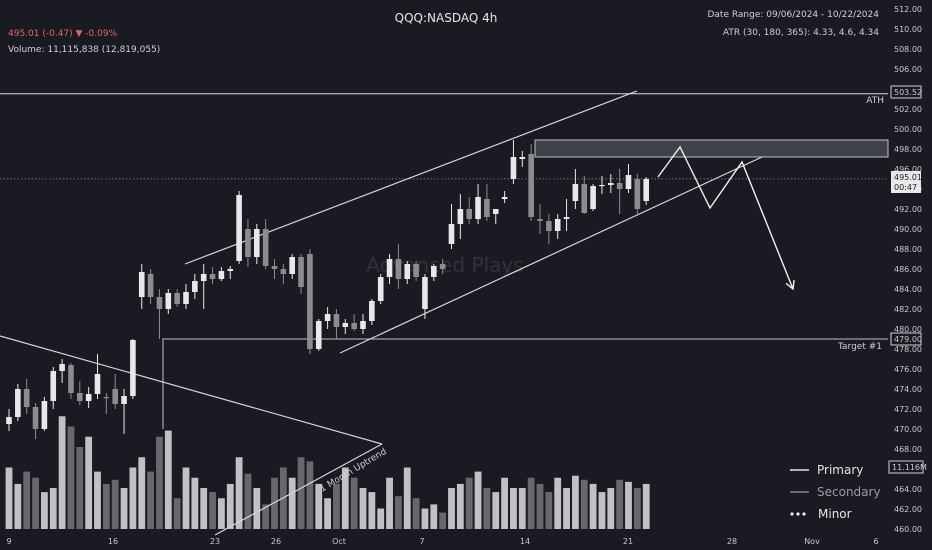  Describe the element at coordinates (840, 470) in the screenshot. I see `legend-primary: Primary` at that location.